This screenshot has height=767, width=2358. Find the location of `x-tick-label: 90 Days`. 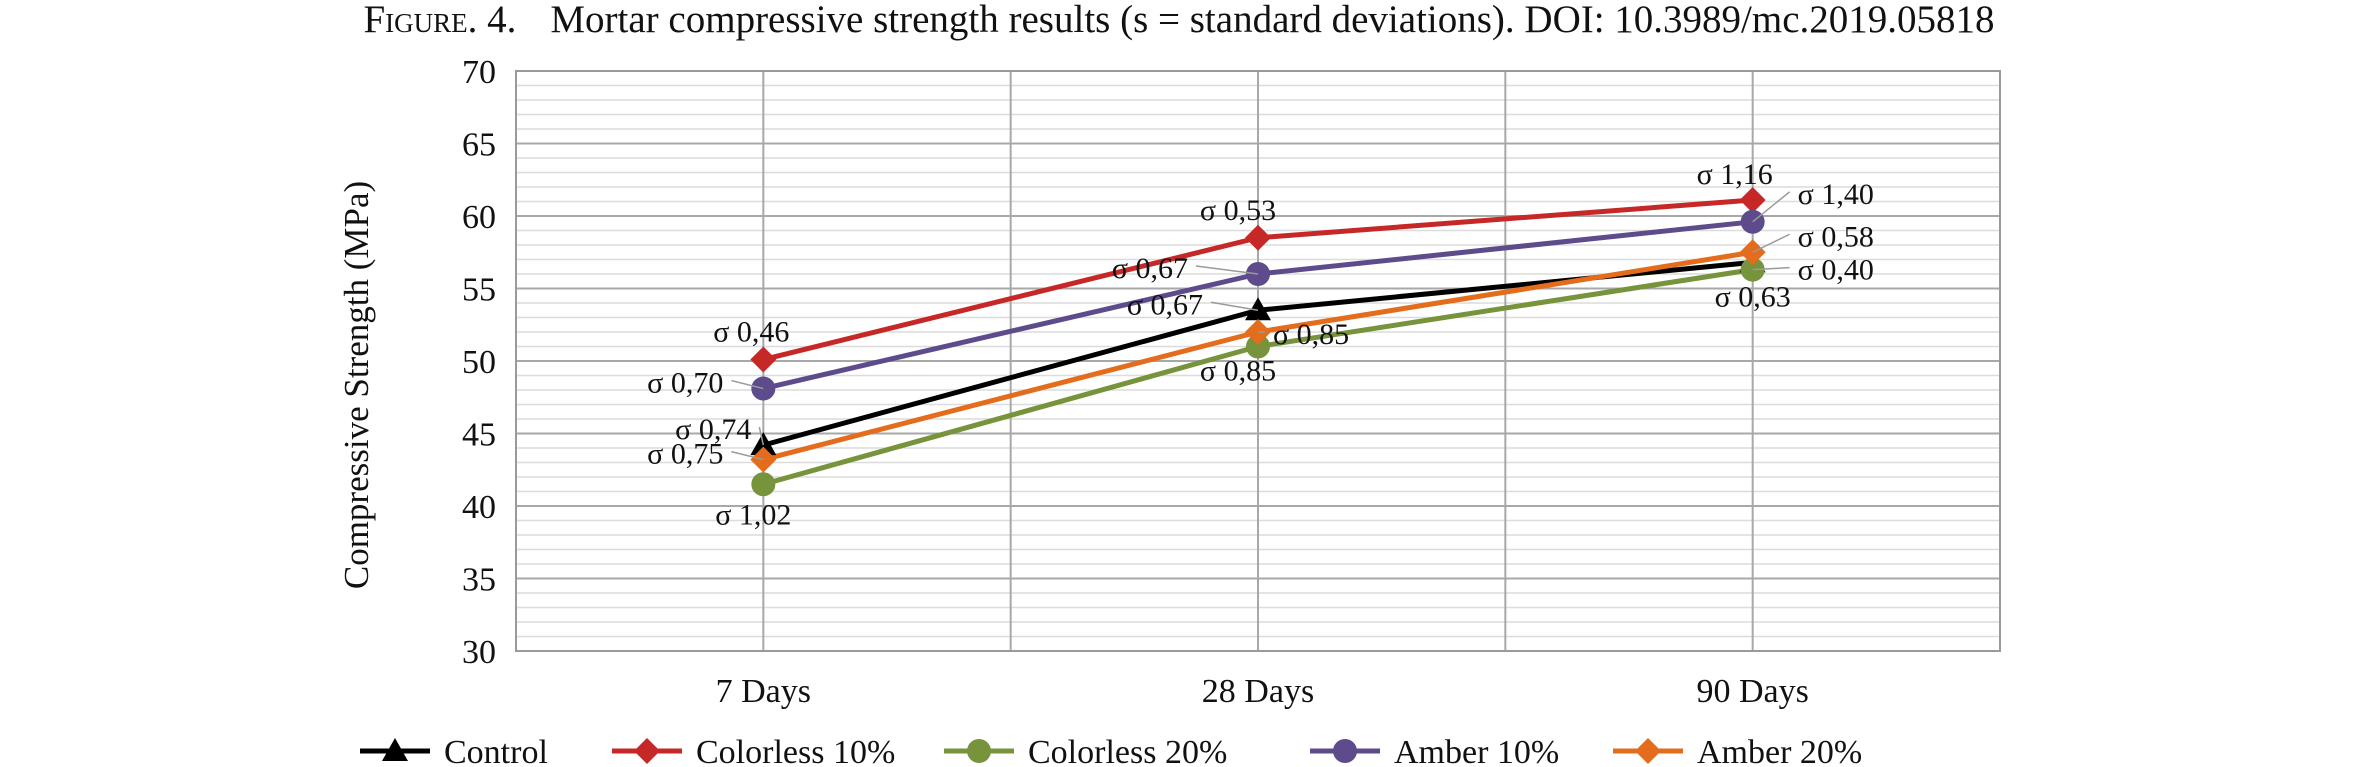

x-tick-label: 90 Days is located at coordinates (1752, 691).